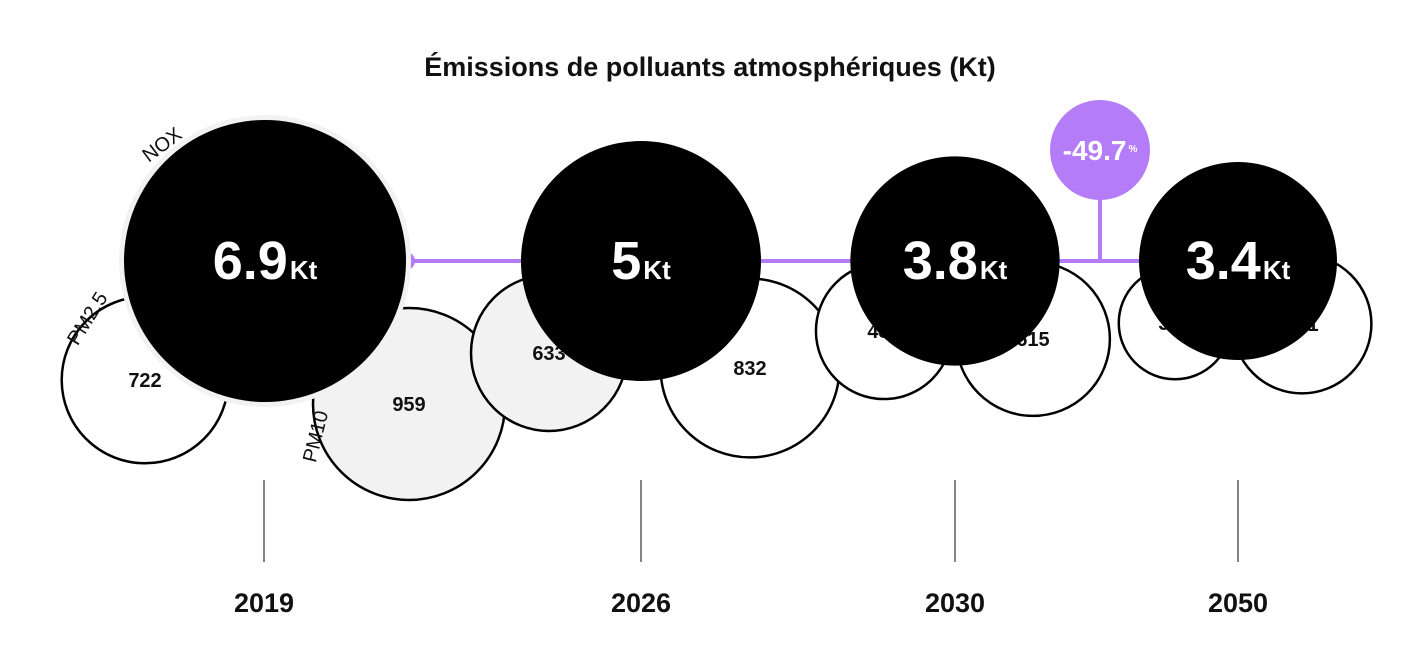 This screenshot has width=1421, height=668. I want to click on nox-bubble-2050, so click(1238, 261).